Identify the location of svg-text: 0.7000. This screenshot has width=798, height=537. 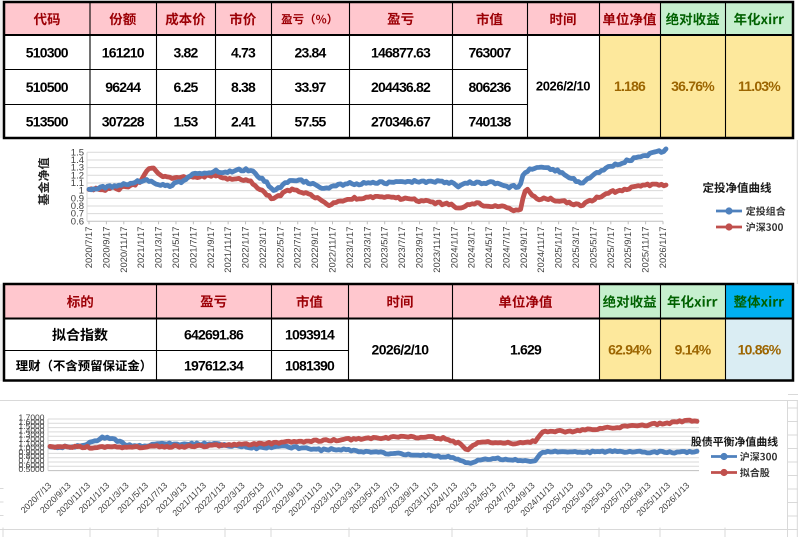
(32, 461).